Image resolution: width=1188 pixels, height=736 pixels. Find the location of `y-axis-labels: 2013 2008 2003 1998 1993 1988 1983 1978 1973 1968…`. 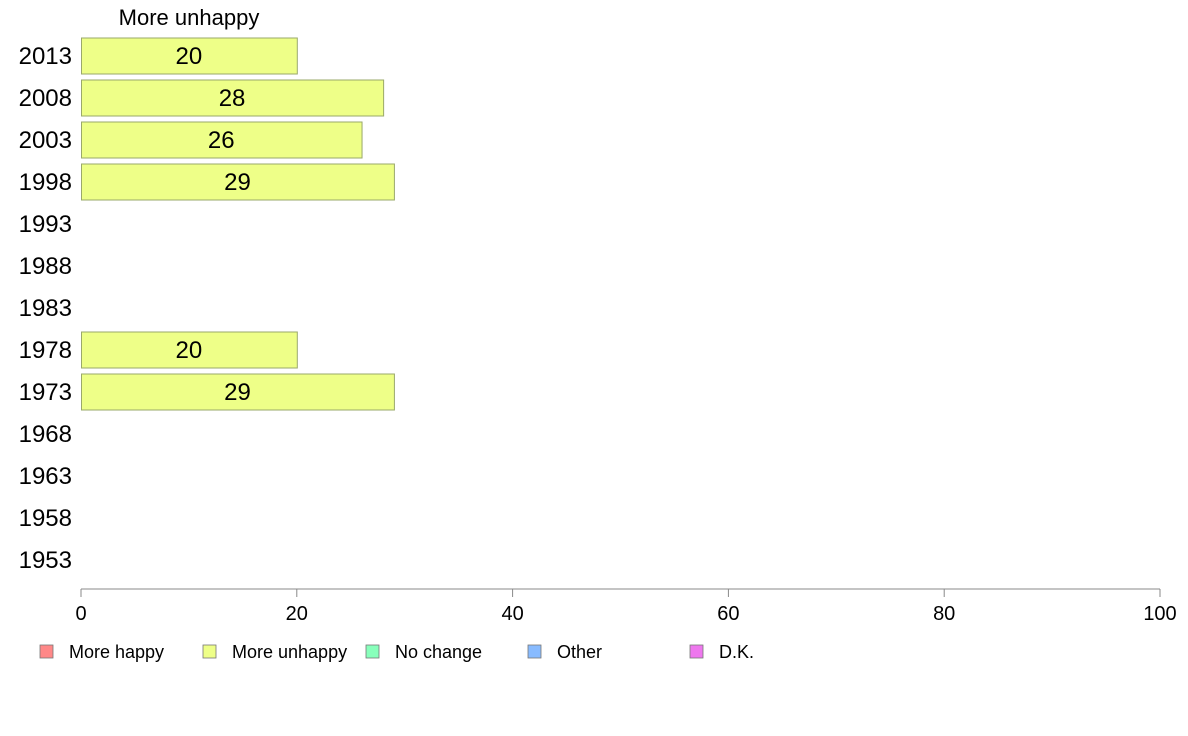

y-axis-labels: 2013 2008 2003 1998 1993 1988 1983 1978 1973 1968… is located at coordinates (45, 308).